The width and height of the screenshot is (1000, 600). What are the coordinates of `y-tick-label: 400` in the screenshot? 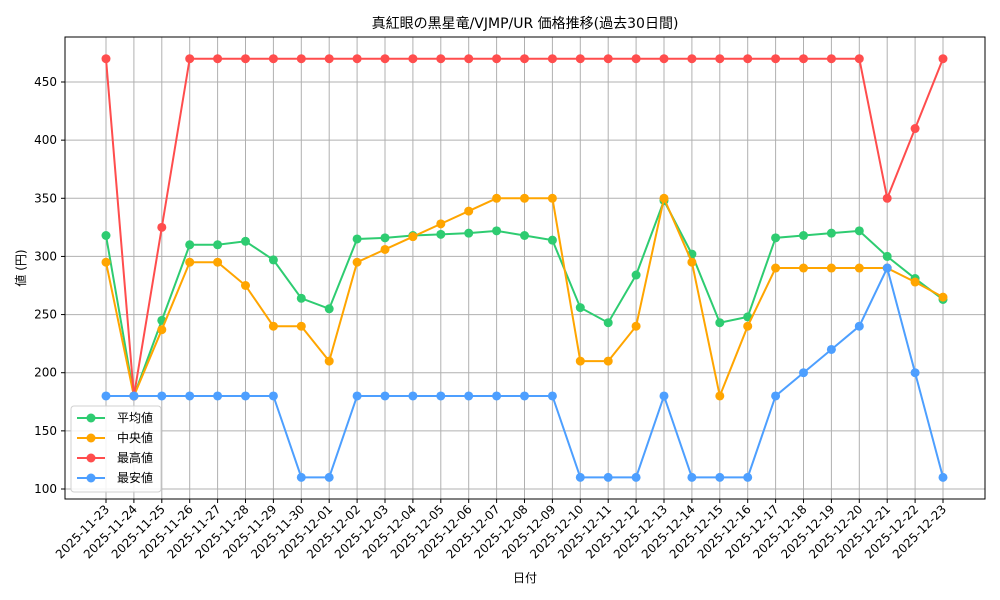 It's located at (45, 140).